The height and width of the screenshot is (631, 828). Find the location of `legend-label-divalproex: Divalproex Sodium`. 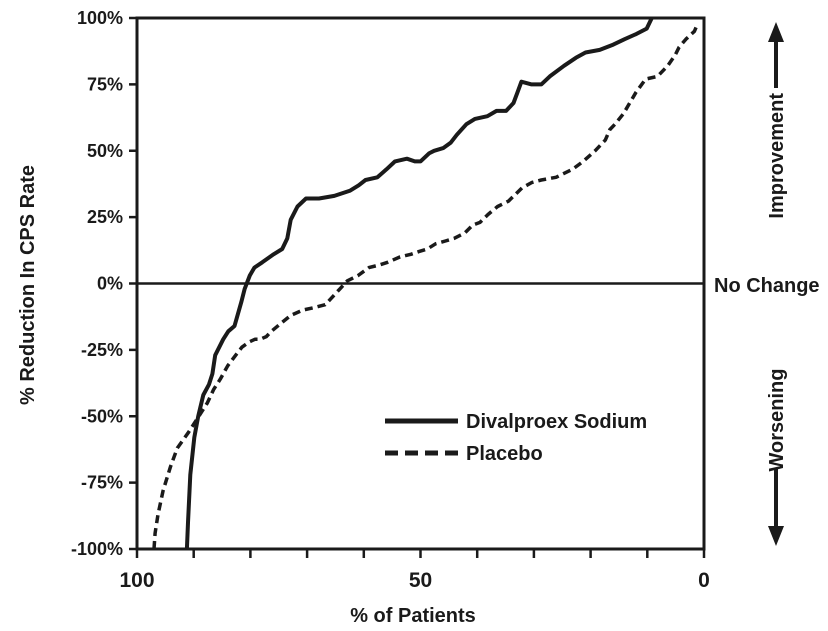

legend-label-divalproex: Divalproex Sodium is located at coordinates (556, 422).